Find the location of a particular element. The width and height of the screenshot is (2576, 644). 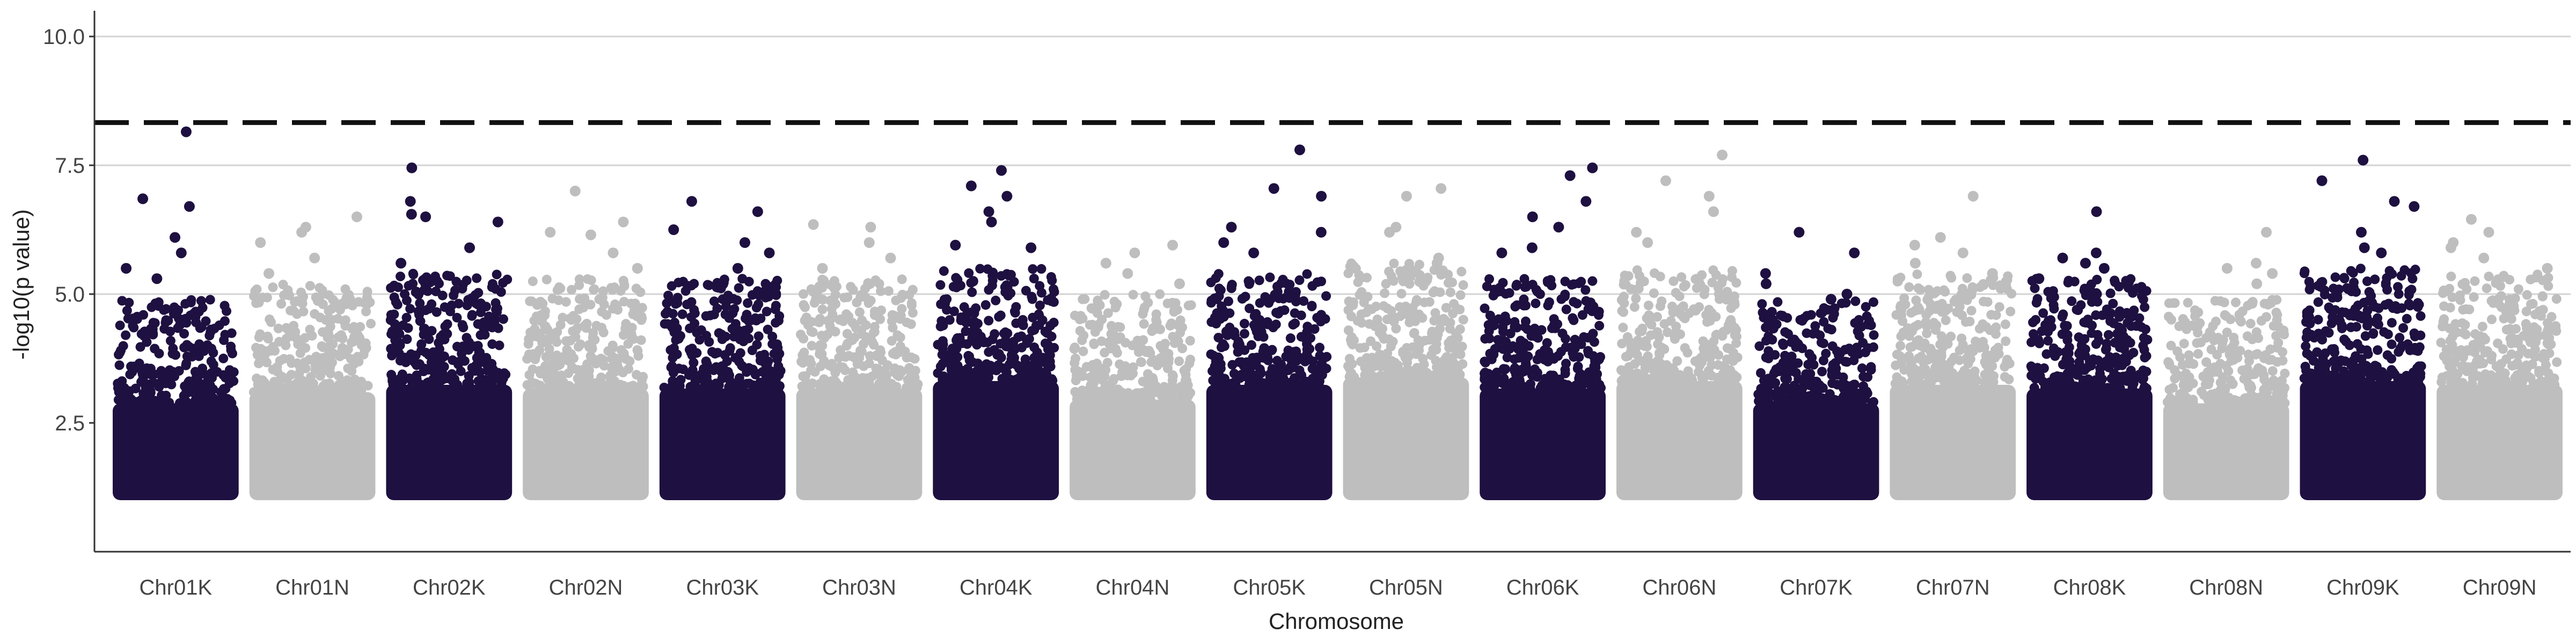

x-tick-label: Chr03N is located at coordinates (859, 587).